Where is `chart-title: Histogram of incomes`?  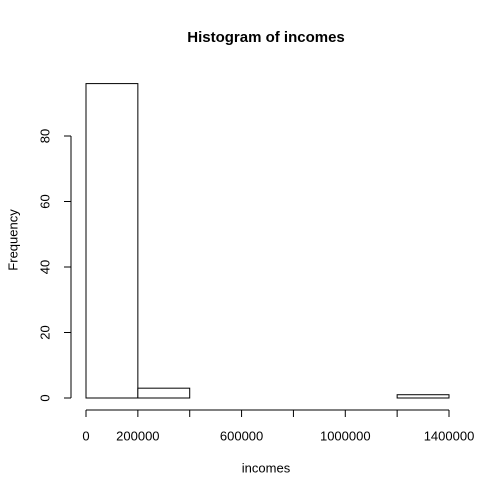 chart-title: Histogram of incomes is located at coordinates (266, 37).